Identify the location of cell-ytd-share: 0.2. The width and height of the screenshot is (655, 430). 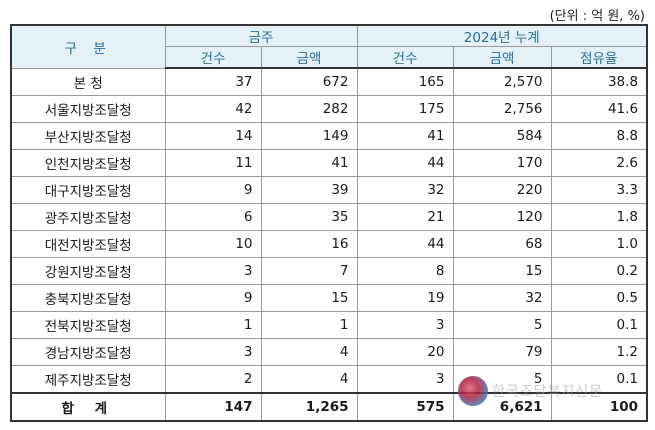
(599, 271).